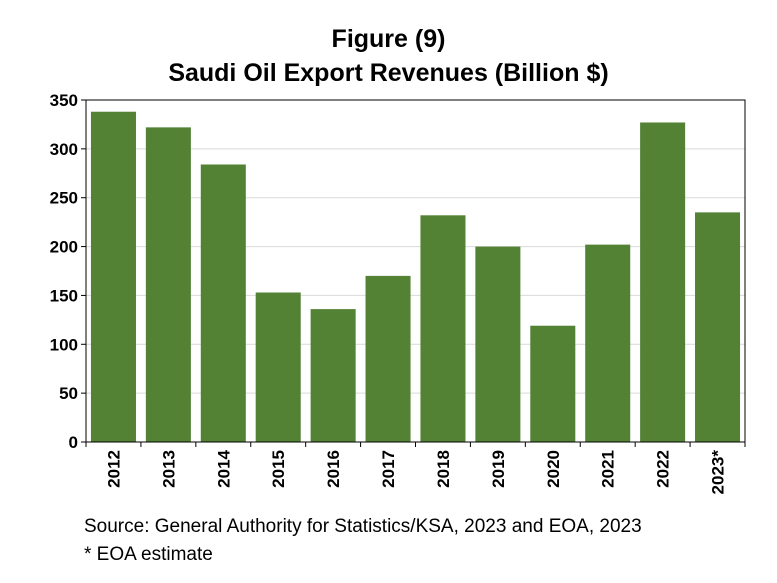  I want to click on bar-2023*, so click(718, 327).